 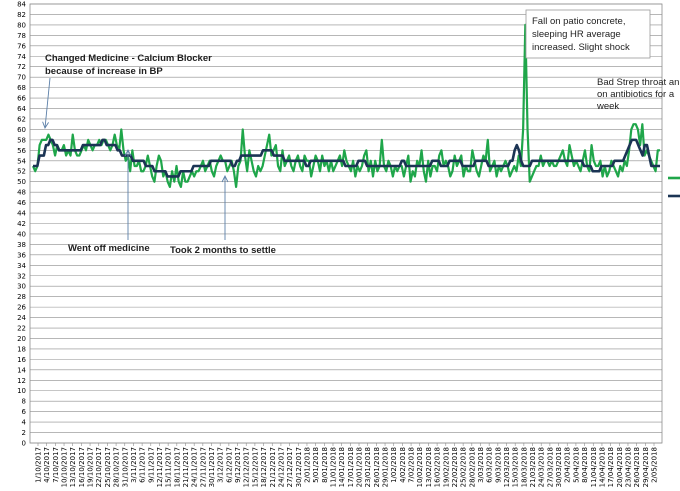 What do you see at coordinates (108, 467) in the screenshot?
I see `x-tick-label: 25/10/2017` at bounding box center [108, 467].